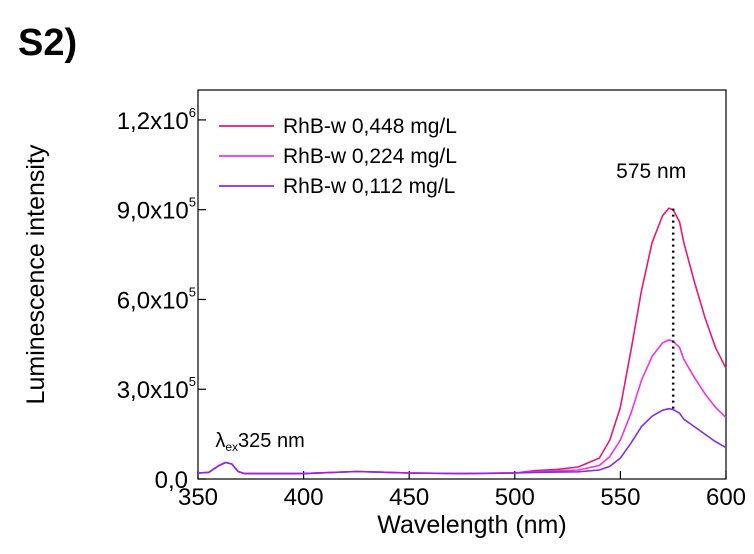 This screenshot has height=554, width=754. I want to click on y-tick-label: 9,0x10⁵, so click(156, 210).